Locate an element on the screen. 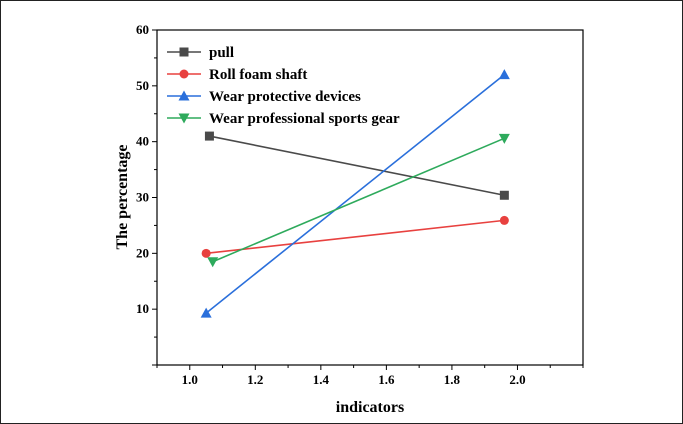 Image resolution: width=683 pixels, height=424 pixels. series-wear-professional-sports-gear is located at coordinates (358, 200).